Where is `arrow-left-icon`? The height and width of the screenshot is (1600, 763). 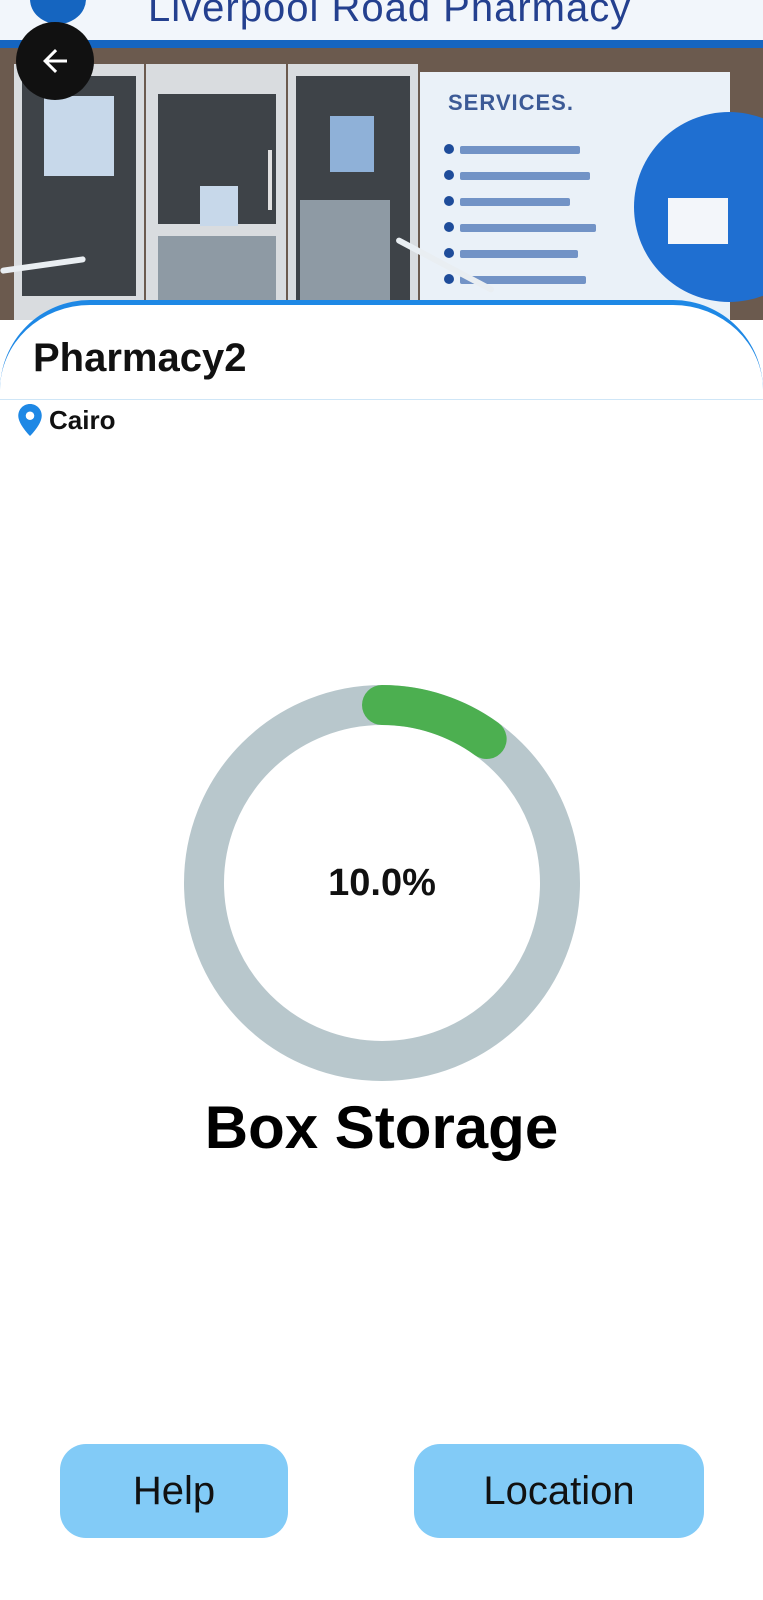 arrow-left-icon is located at coordinates (55, 61).